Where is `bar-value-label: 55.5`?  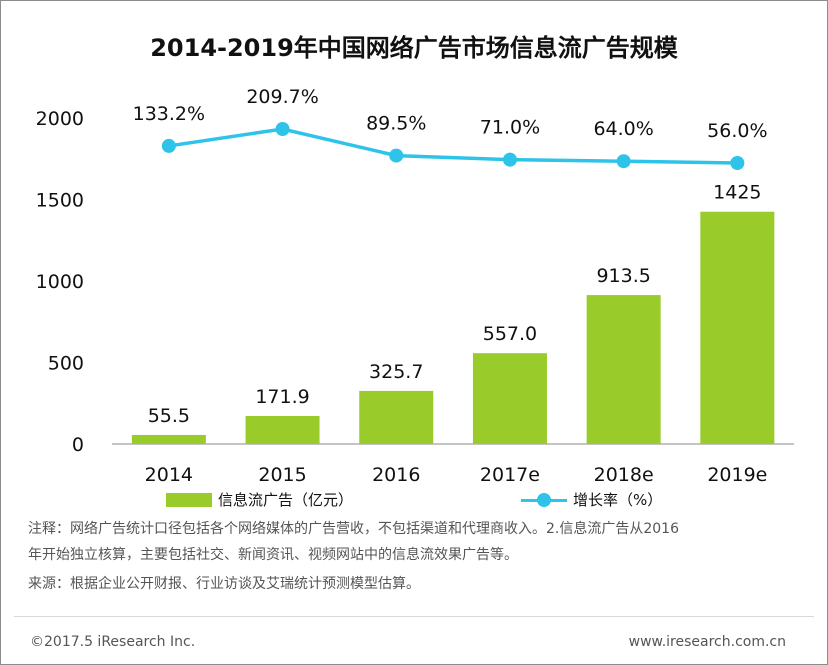
bar-value-label: 55.5 is located at coordinates (169, 416).